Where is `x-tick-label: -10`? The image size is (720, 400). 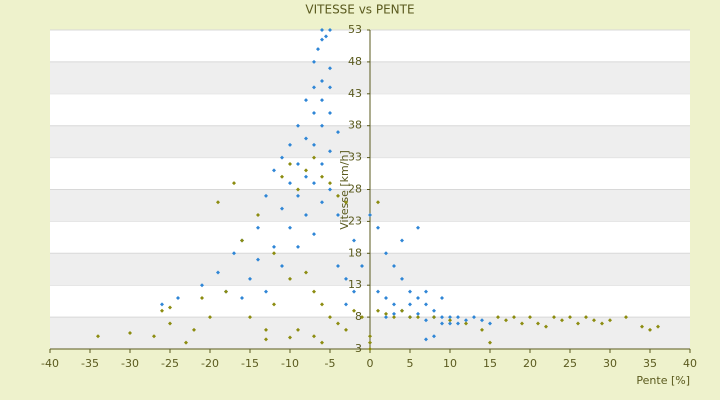
x-tick-label: -10 is located at coordinates (290, 363).